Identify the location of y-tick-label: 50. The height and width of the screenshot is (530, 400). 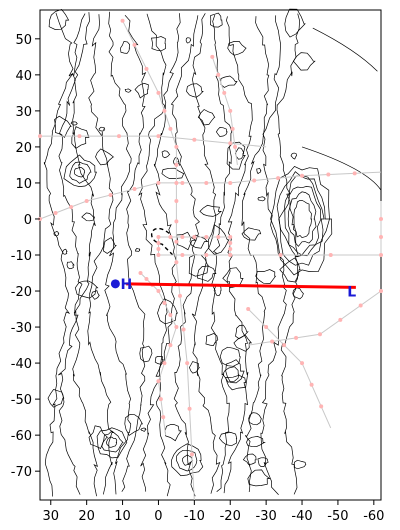
(23, 40).